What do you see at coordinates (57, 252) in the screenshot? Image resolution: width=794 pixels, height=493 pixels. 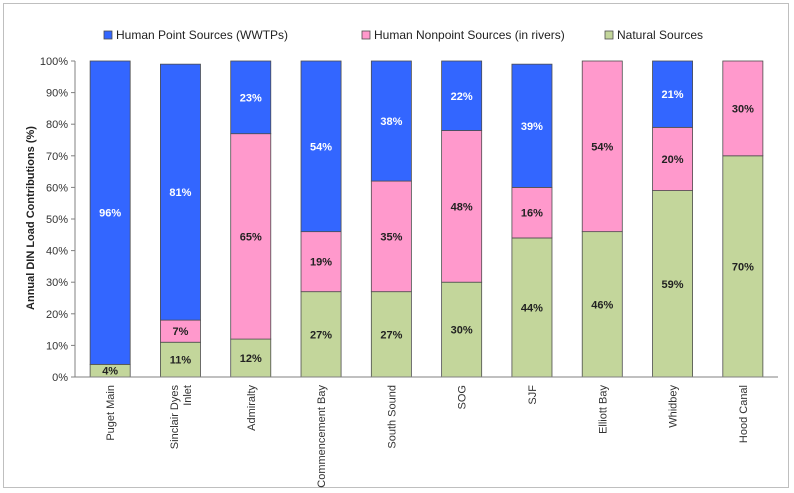 I see `y-tick-label: 40%` at bounding box center [57, 252].